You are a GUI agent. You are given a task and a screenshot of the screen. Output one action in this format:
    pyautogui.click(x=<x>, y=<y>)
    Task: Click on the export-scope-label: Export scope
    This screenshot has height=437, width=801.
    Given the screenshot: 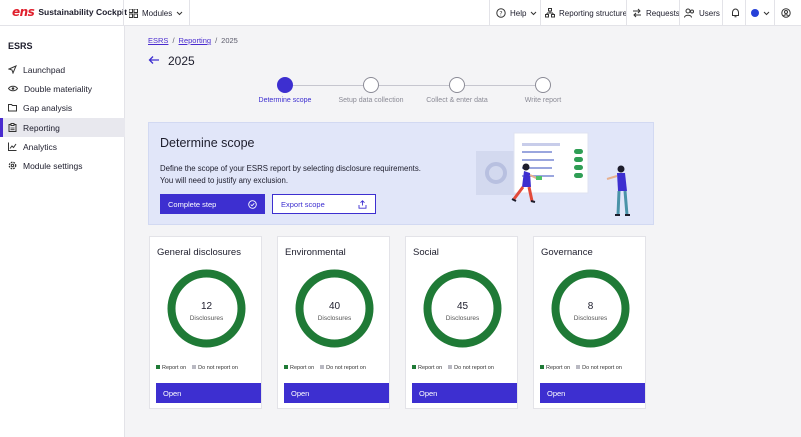 What is the action you would take?
    pyautogui.click(x=303, y=204)
    